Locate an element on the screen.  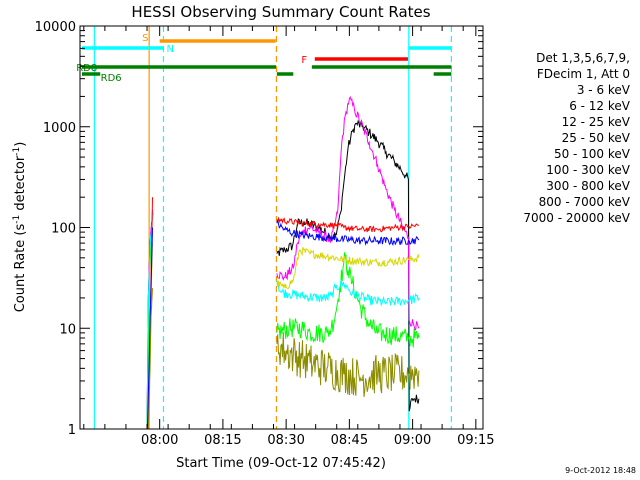
flag-label-rd8: RD8 is located at coordinates (86, 68).